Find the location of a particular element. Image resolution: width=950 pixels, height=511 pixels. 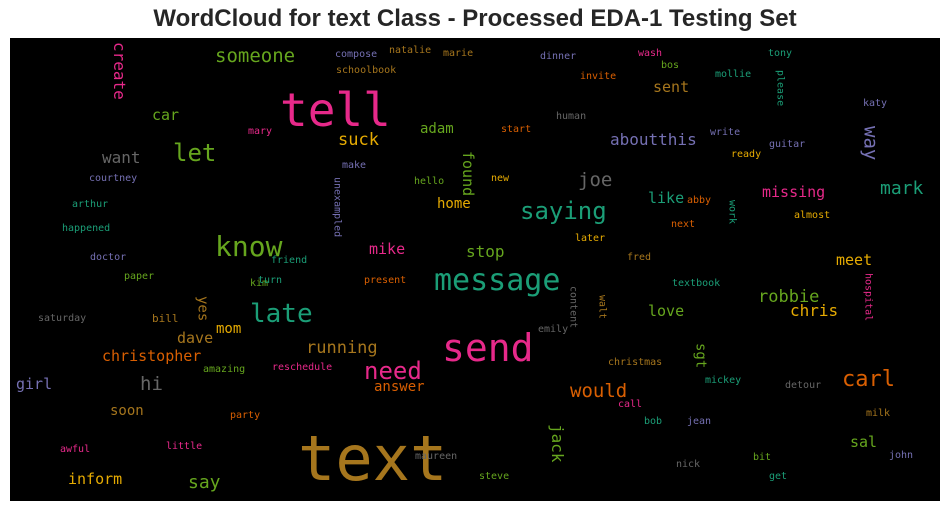

word-content: content is located at coordinates (573, 307).